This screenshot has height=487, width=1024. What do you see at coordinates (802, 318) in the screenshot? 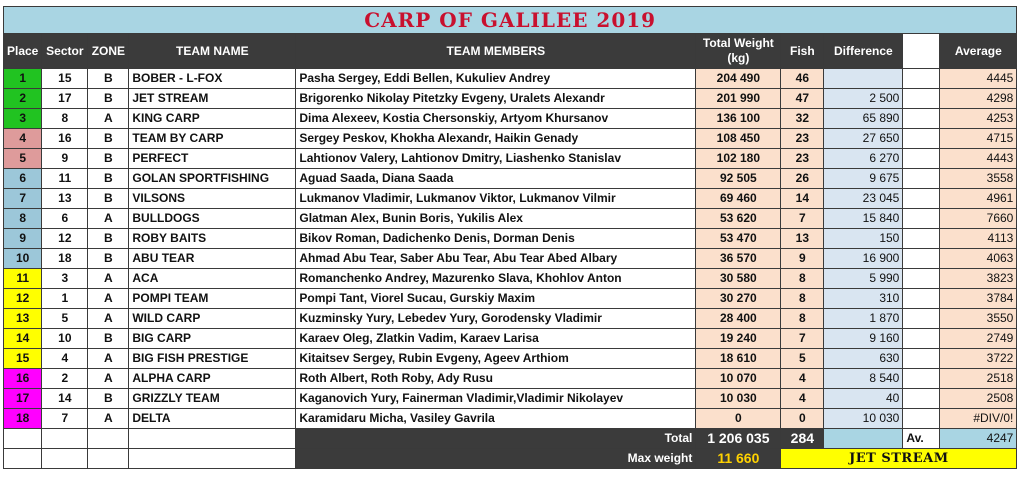
I see `fish-cell: 8` at bounding box center [802, 318].